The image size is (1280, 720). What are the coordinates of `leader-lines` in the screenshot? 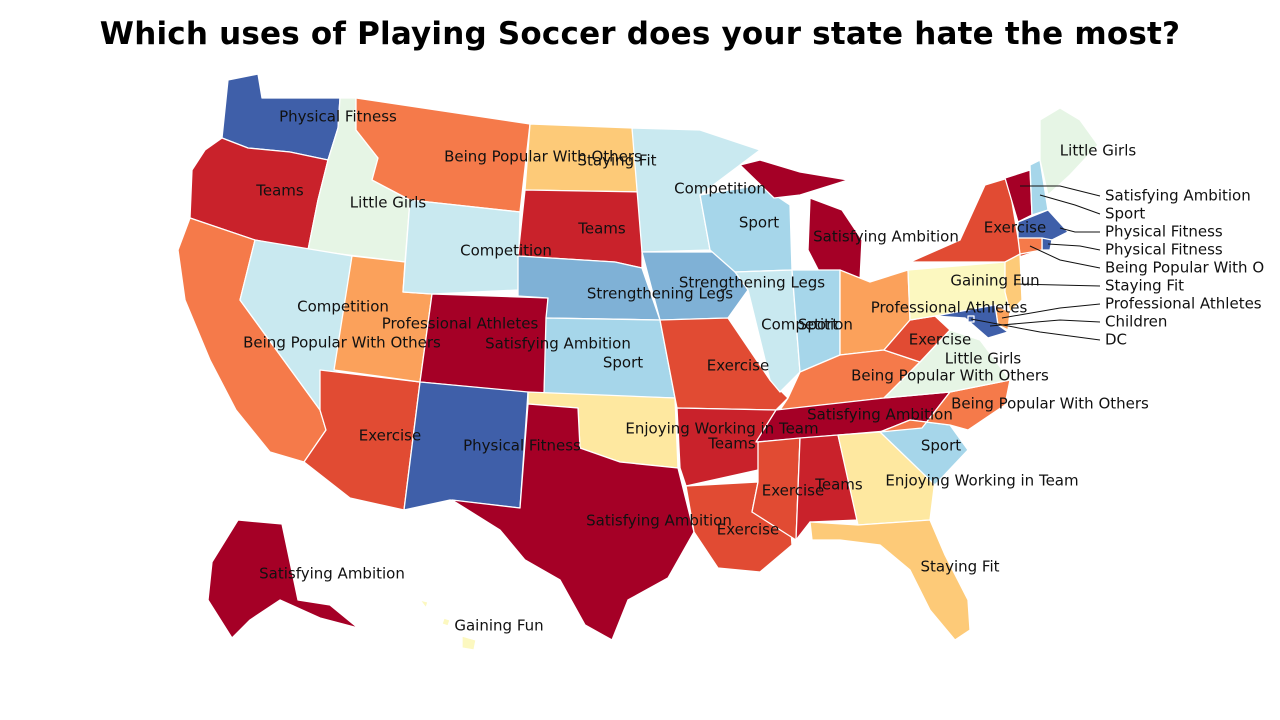 It's located at (1035, 263).